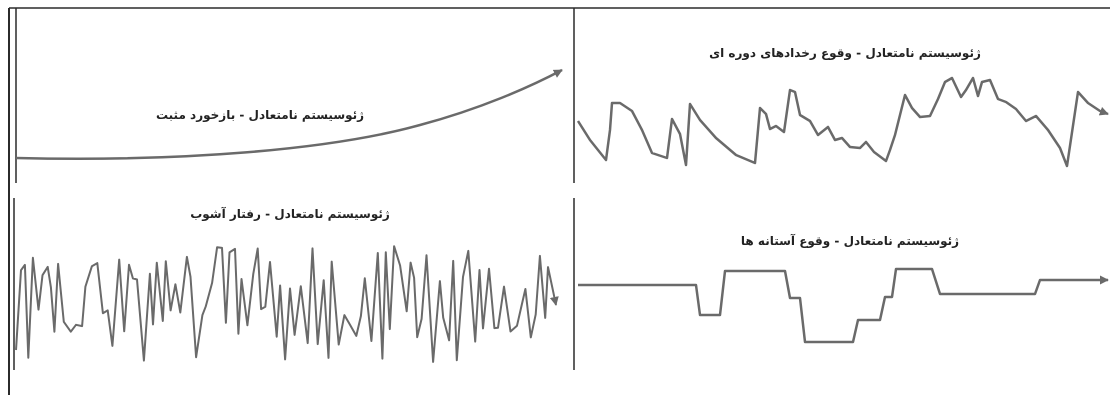 The height and width of the screenshot is (395, 1116). Describe the element at coordinates (850, 241) in the screenshot. I see `panel-title-threshold-events: ژئوسیستم نامتعادل - وقوع آستانه ها` at that location.